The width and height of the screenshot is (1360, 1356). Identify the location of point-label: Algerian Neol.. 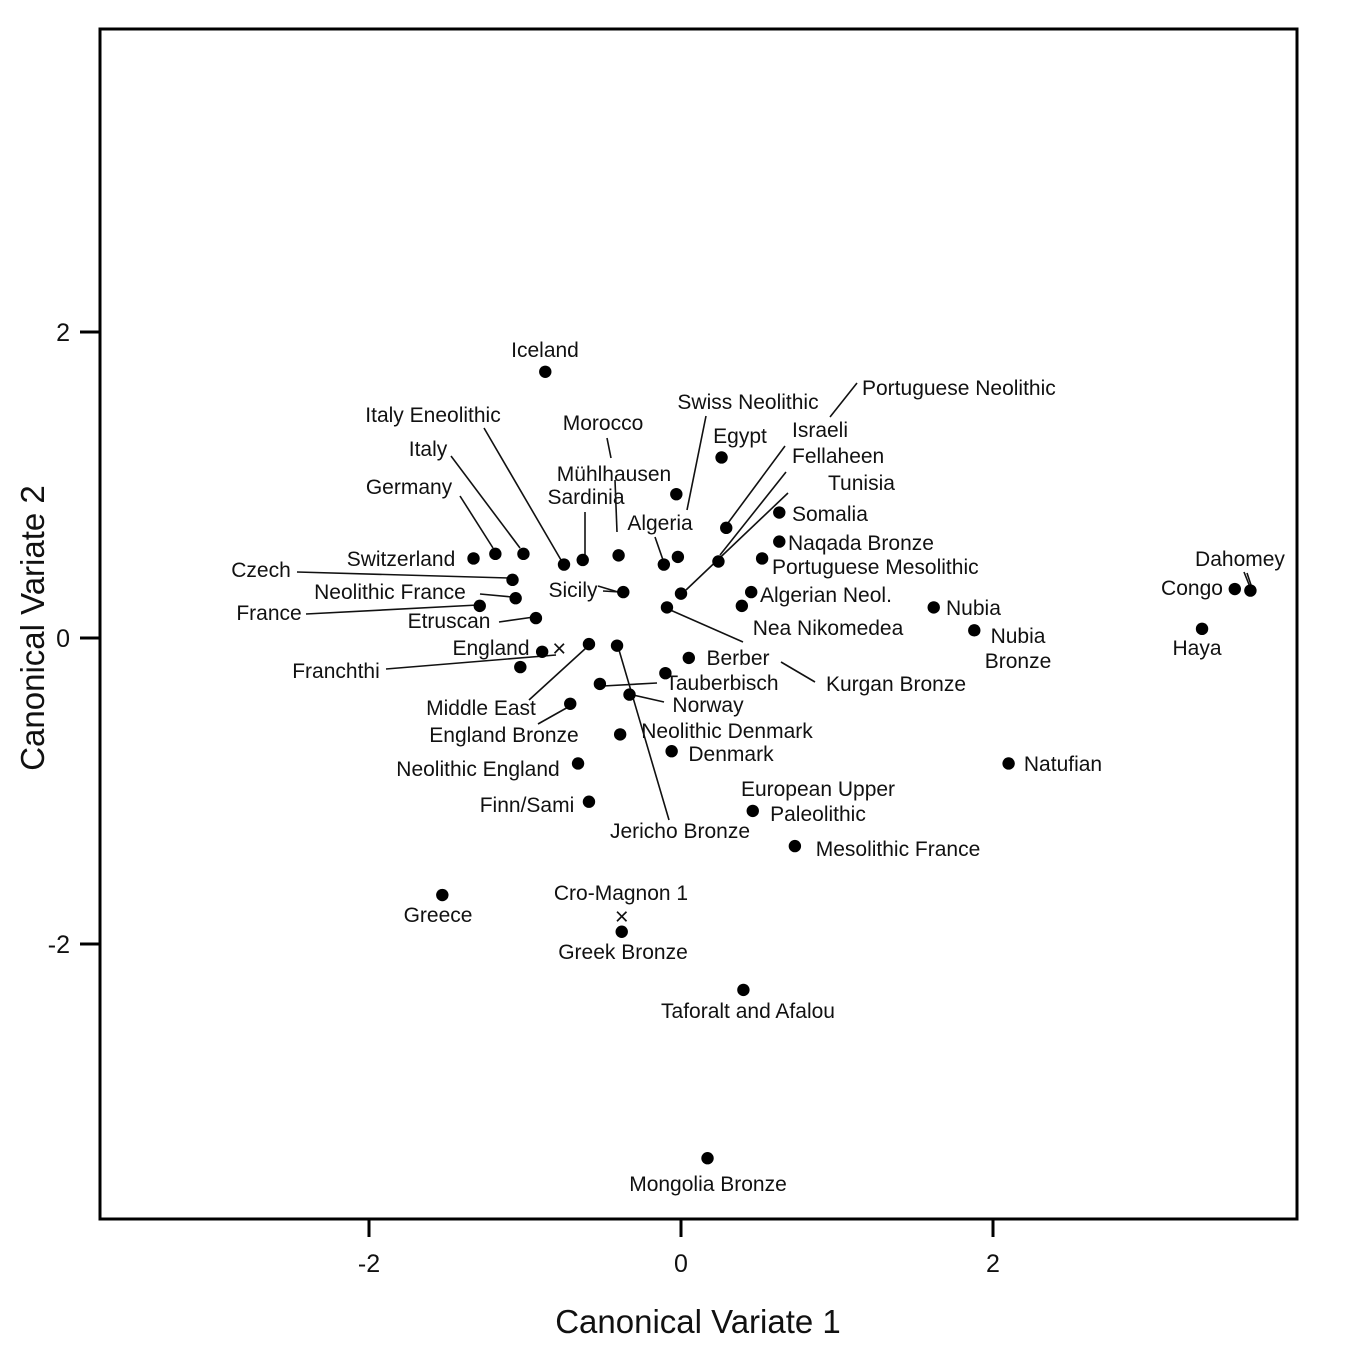
(826, 595).